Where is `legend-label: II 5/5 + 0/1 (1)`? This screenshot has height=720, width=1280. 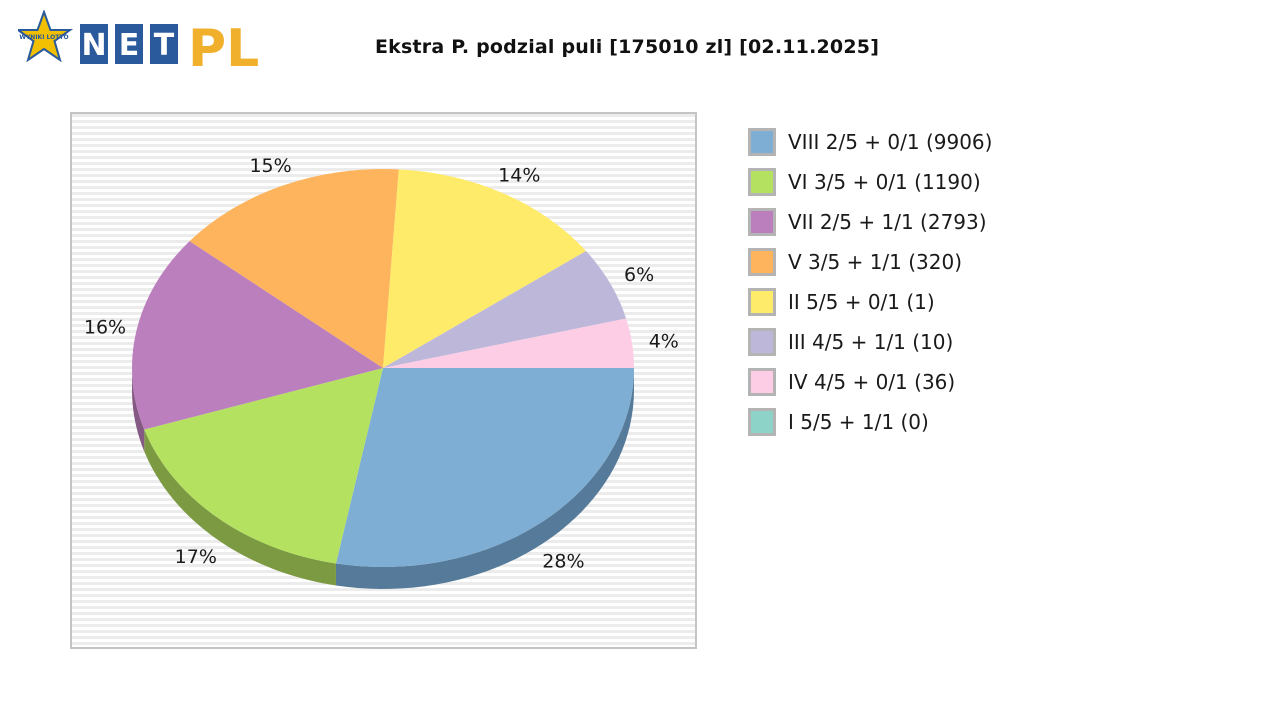 legend-label: II 5/5 + 0/1 (1) is located at coordinates (861, 302).